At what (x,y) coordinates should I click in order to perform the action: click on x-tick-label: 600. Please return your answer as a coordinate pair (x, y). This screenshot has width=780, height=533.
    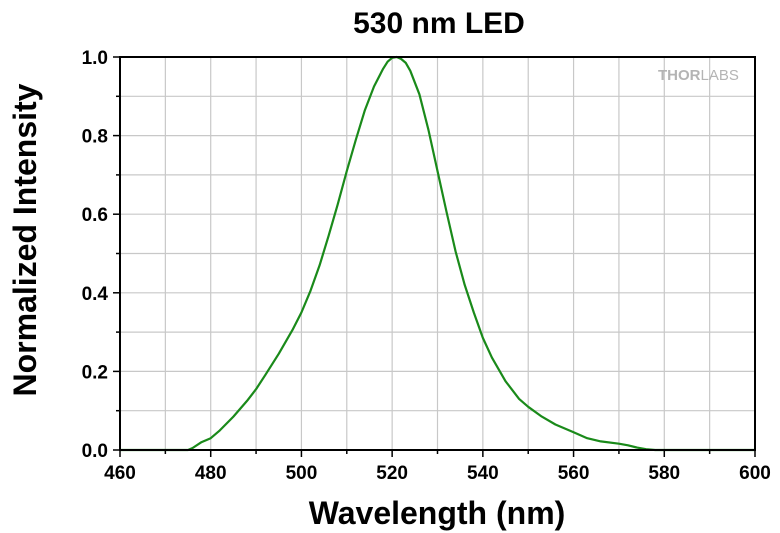
    Looking at the image, I should click on (755, 473).